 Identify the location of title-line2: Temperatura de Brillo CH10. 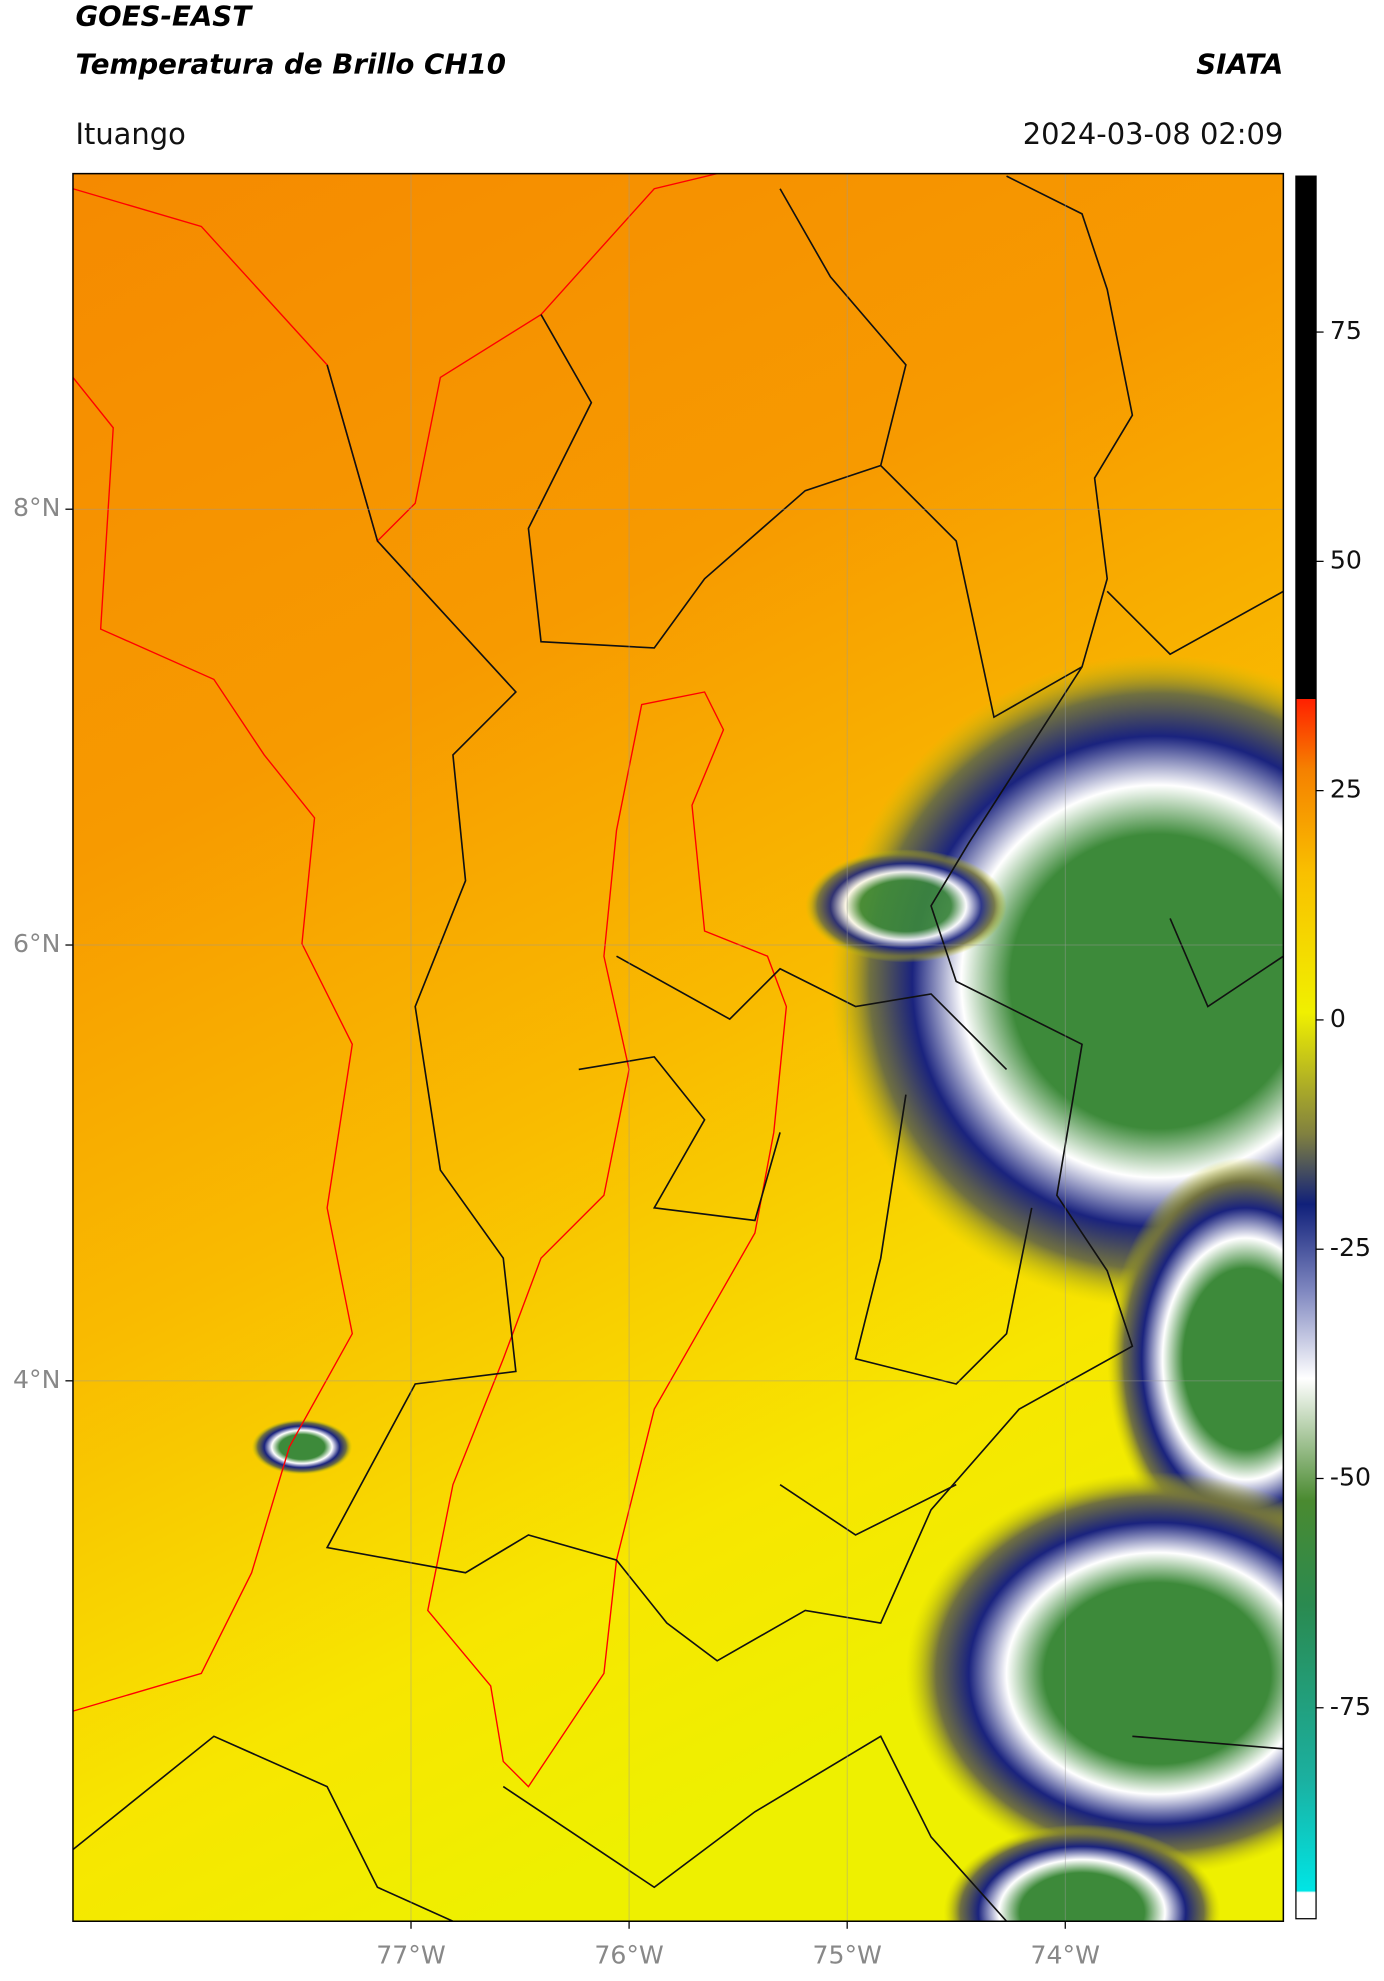
(290, 63).